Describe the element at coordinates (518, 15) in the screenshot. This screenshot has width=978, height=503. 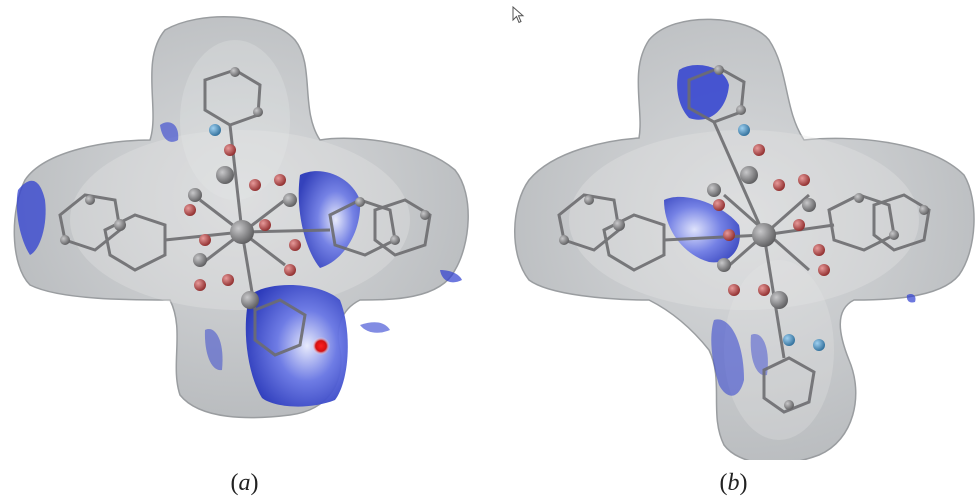
I see `mouse-cursor-icon` at that location.